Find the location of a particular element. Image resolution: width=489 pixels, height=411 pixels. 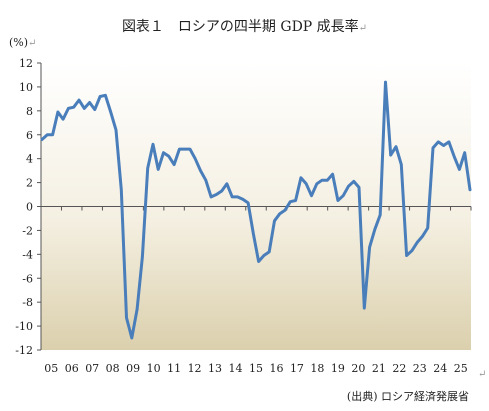

x-tick-label: 15 is located at coordinates (256, 368).